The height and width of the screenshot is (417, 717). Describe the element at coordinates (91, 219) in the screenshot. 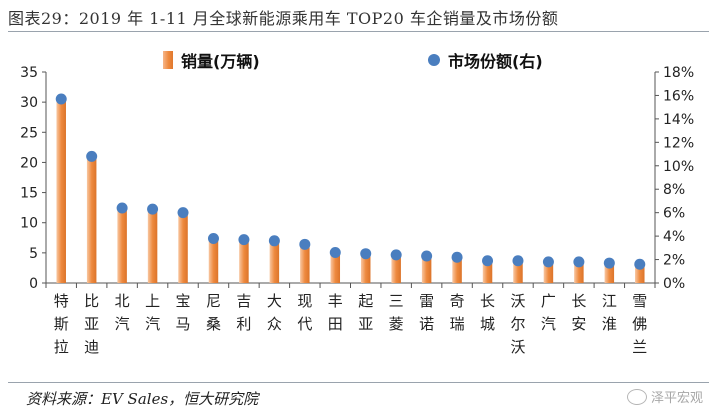

I see `bar-比亚迪` at that location.